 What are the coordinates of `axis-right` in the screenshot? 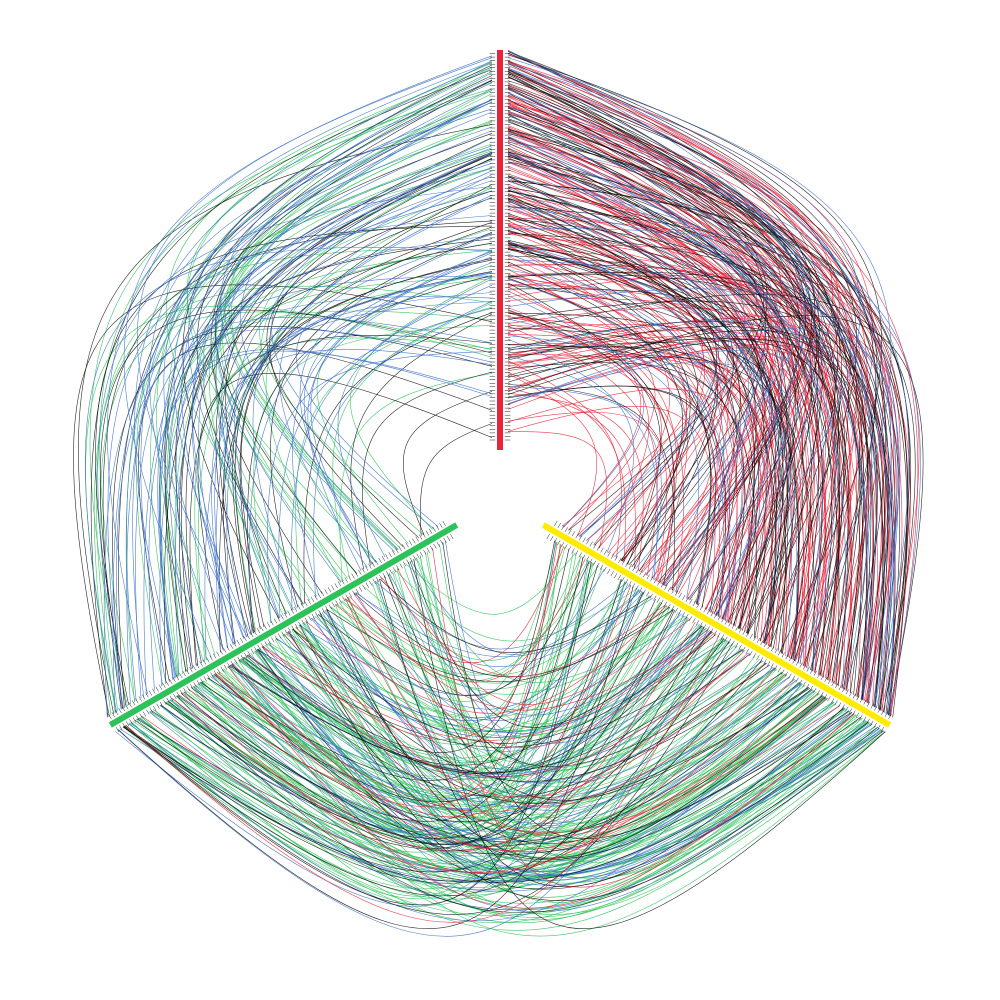 It's located at (716, 625).